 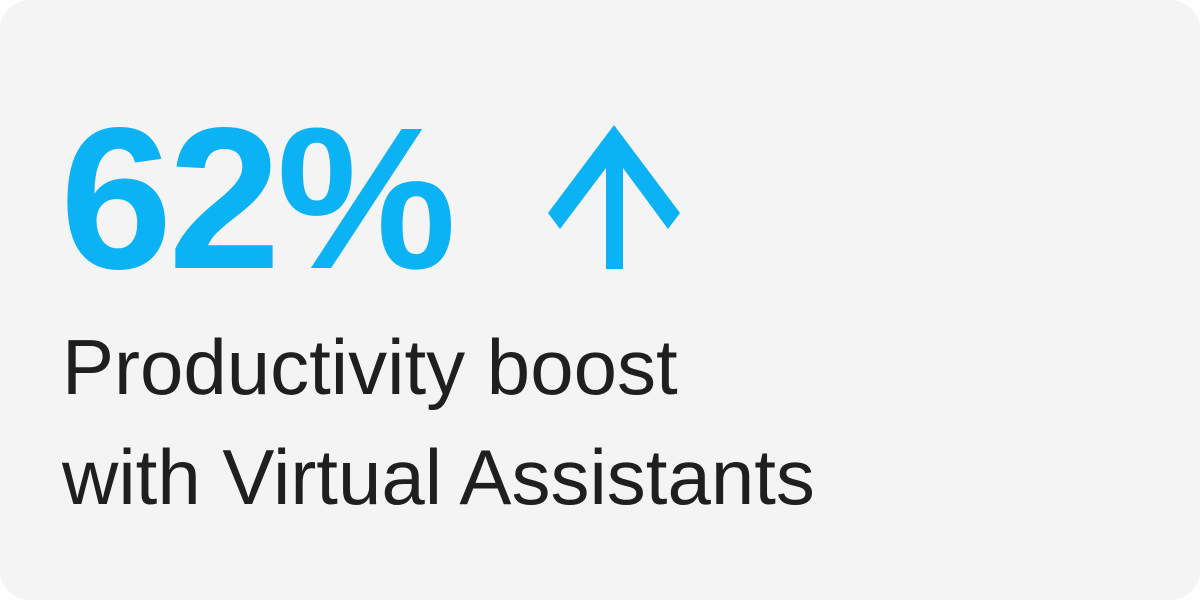 I want to click on arrow-up-icon, so click(x=614, y=197).